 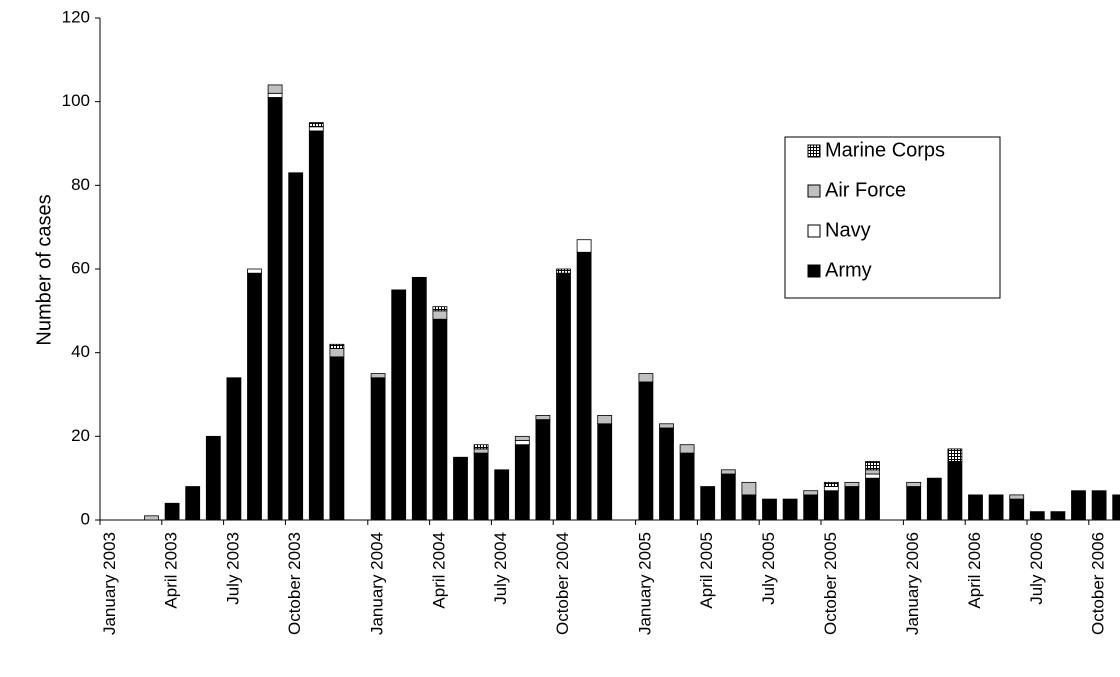 I want to click on x-tick-label: April 2003, so click(x=171, y=570).